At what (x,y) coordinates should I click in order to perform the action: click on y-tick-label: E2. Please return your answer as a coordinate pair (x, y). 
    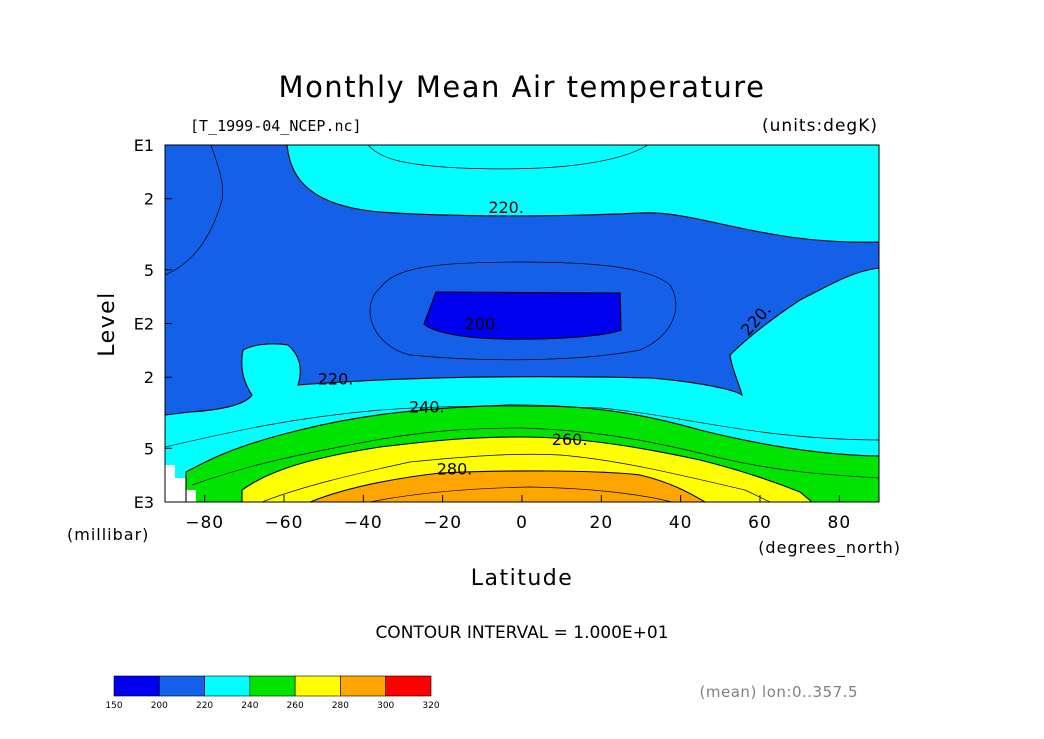
    Looking at the image, I should click on (144, 324).